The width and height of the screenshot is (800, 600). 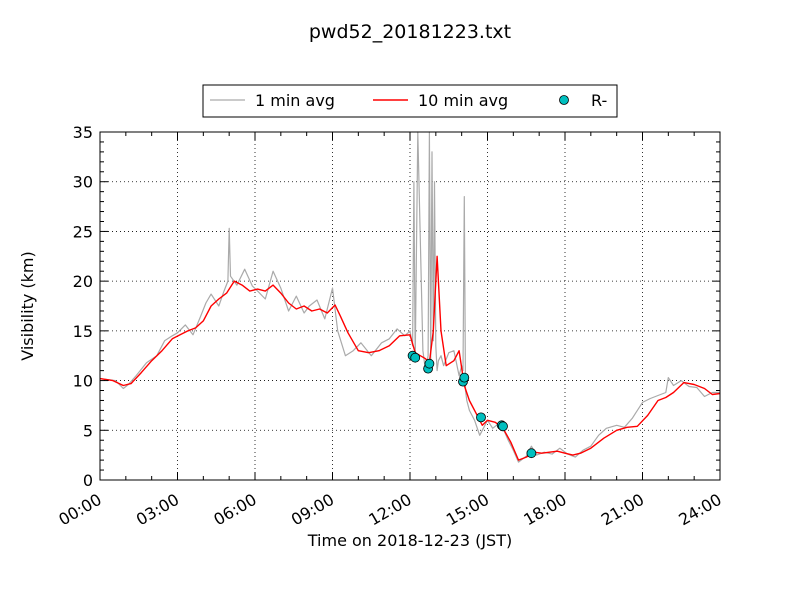 What do you see at coordinates (410, 32) in the screenshot?
I see `chart-title: pwd52_20181223.txt` at bounding box center [410, 32].